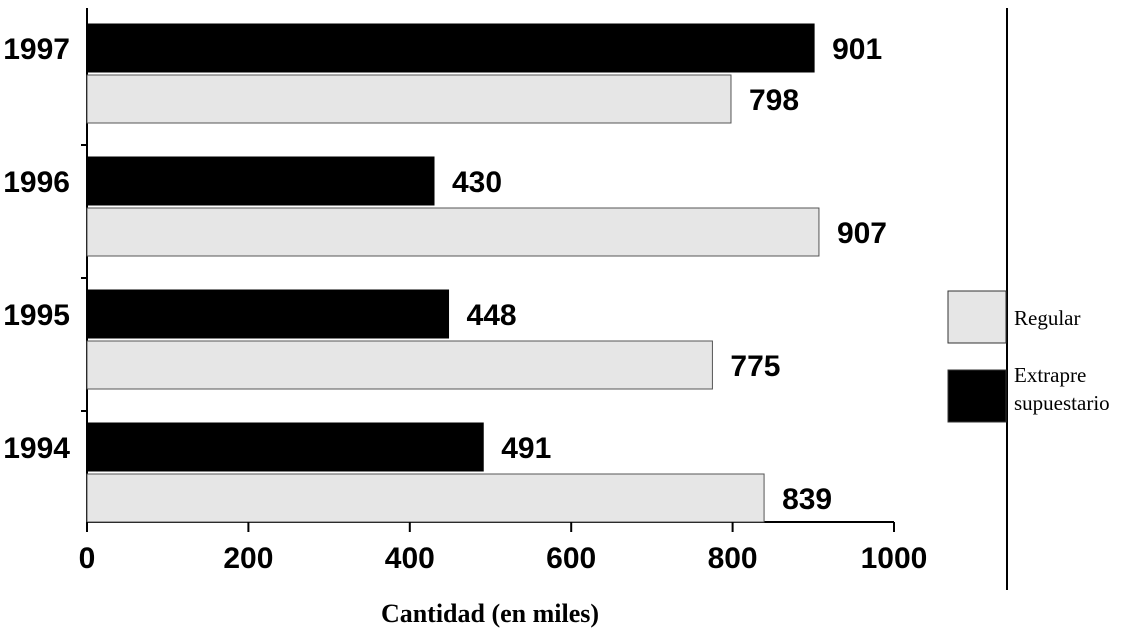  What do you see at coordinates (453, 232) in the screenshot?
I see `bar-1996-regular` at bounding box center [453, 232].